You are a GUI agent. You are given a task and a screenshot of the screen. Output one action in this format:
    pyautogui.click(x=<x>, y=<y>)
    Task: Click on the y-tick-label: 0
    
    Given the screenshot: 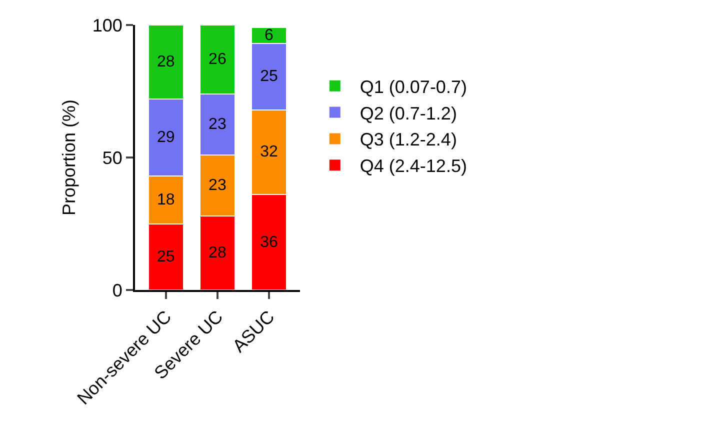 What is the action you would take?
    pyautogui.click(x=117, y=290)
    